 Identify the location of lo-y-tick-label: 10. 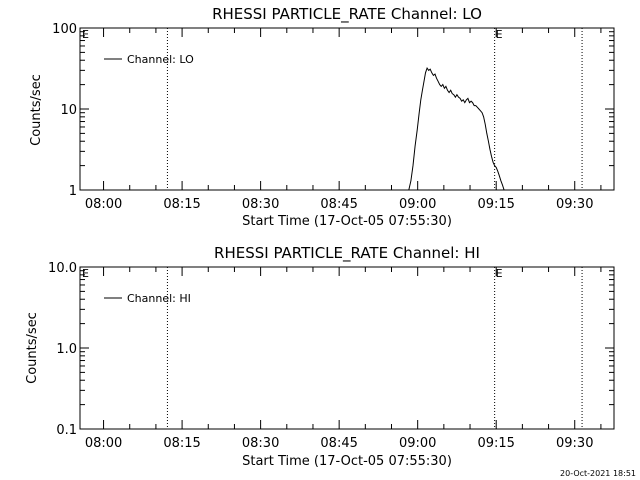
(68, 110).